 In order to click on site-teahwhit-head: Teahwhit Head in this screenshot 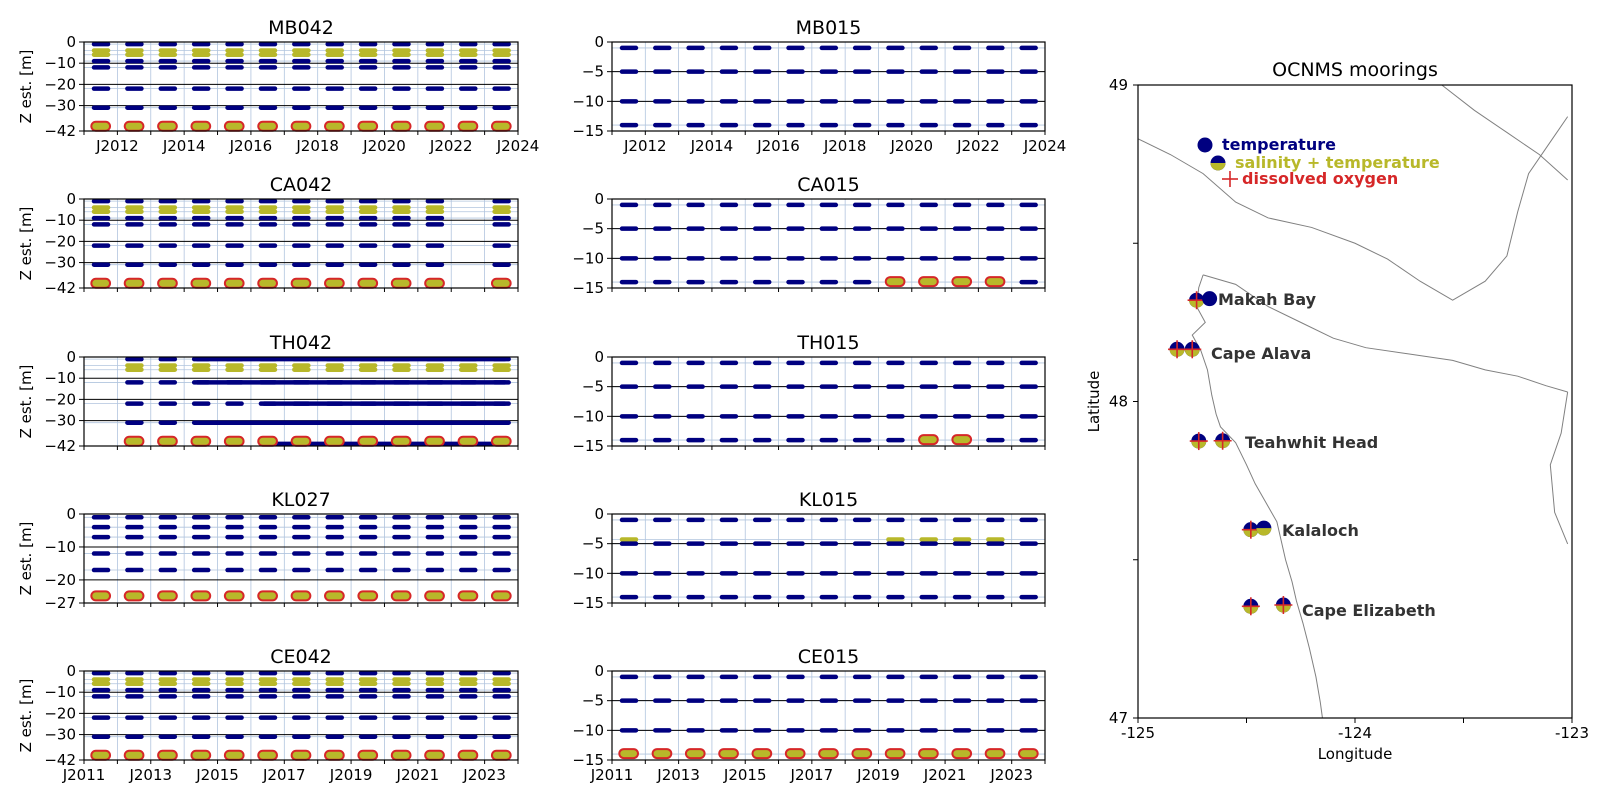, I will do `click(1283, 441)`.